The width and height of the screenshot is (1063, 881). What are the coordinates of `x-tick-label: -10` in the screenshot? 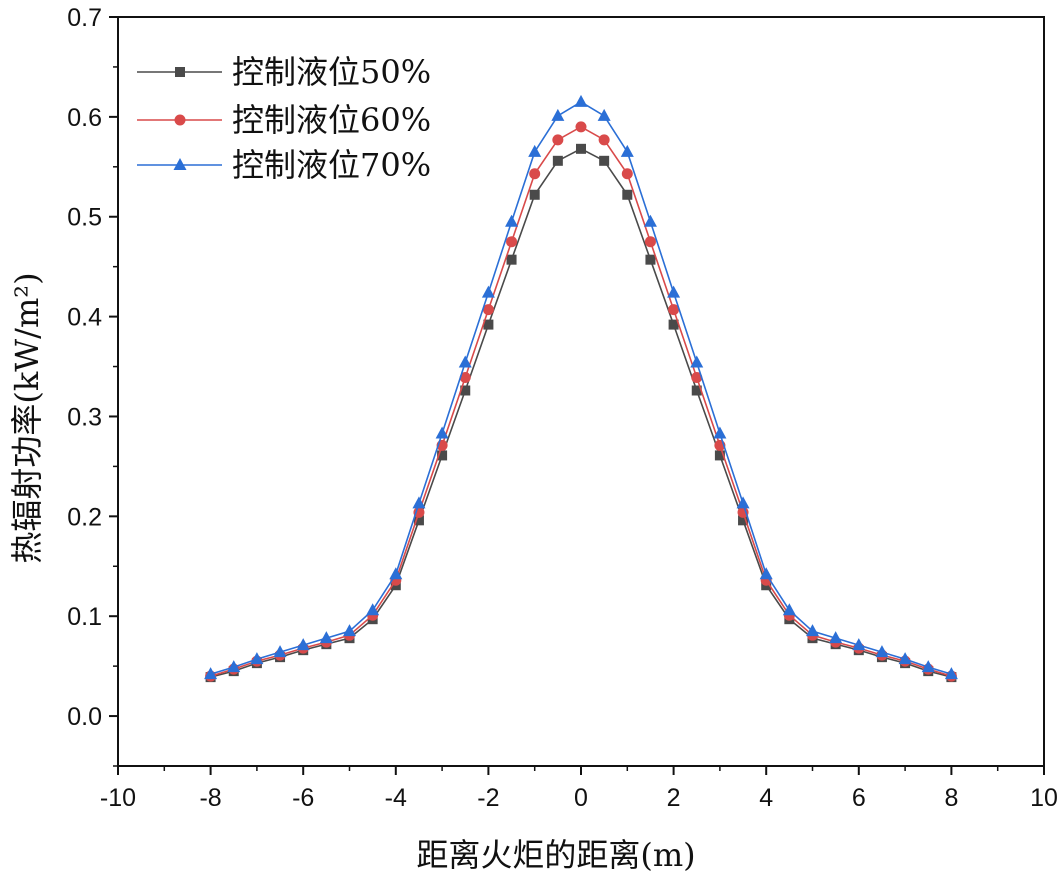 It's located at (118, 798).